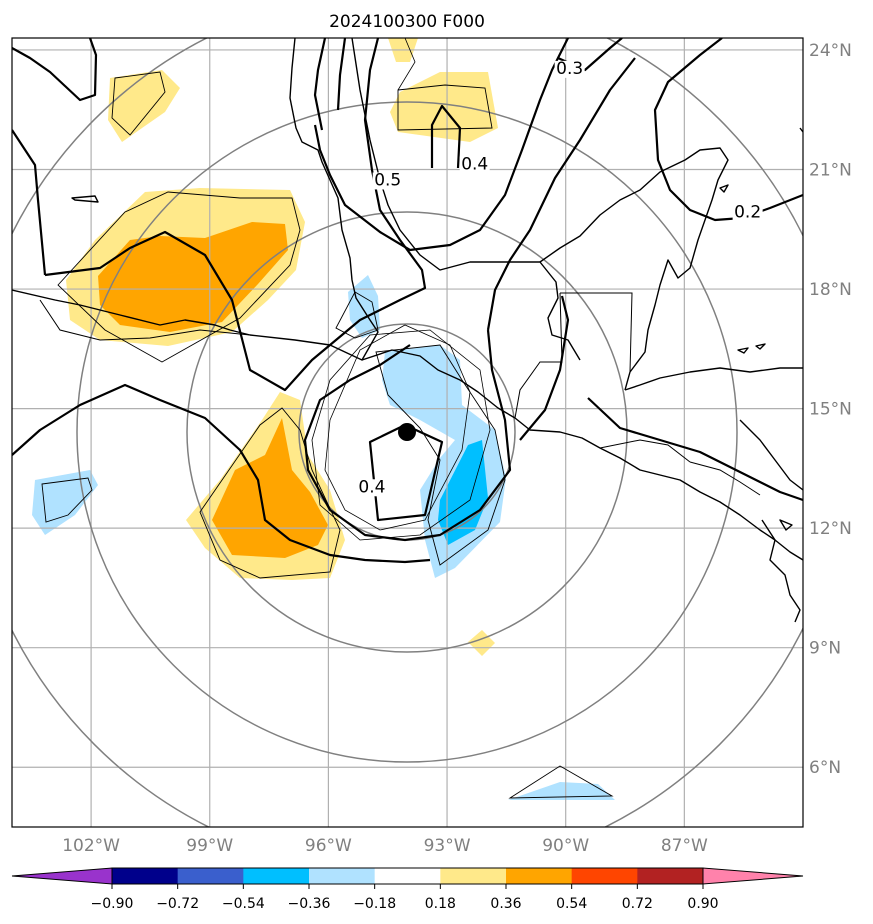  What do you see at coordinates (112, 904) in the screenshot?
I see `colorbar-tick-label: −0.90` at bounding box center [112, 904].